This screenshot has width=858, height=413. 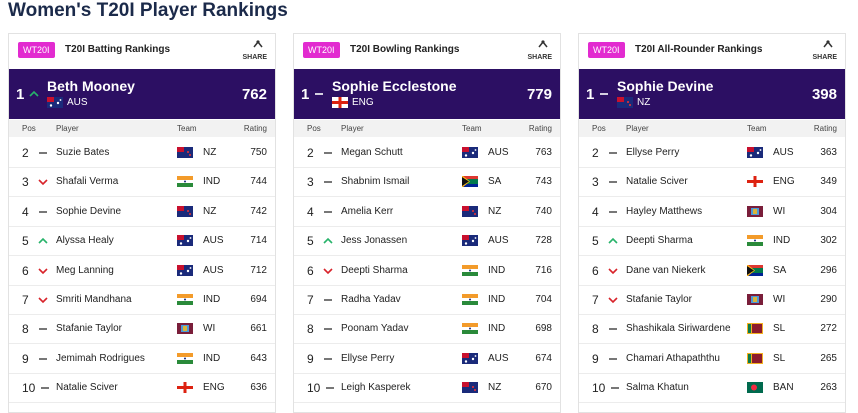 What do you see at coordinates (258, 182) in the screenshot?
I see `rating: 744` at bounding box center [258, 182].